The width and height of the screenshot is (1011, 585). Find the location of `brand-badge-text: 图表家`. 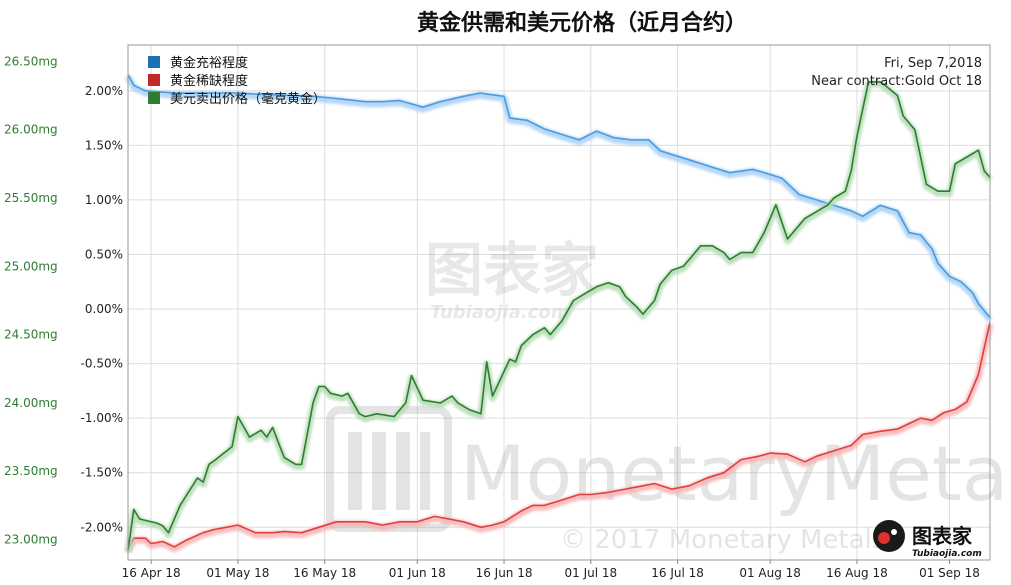

brand-badge-text: 图表家 is located at coordinates (942, 536).